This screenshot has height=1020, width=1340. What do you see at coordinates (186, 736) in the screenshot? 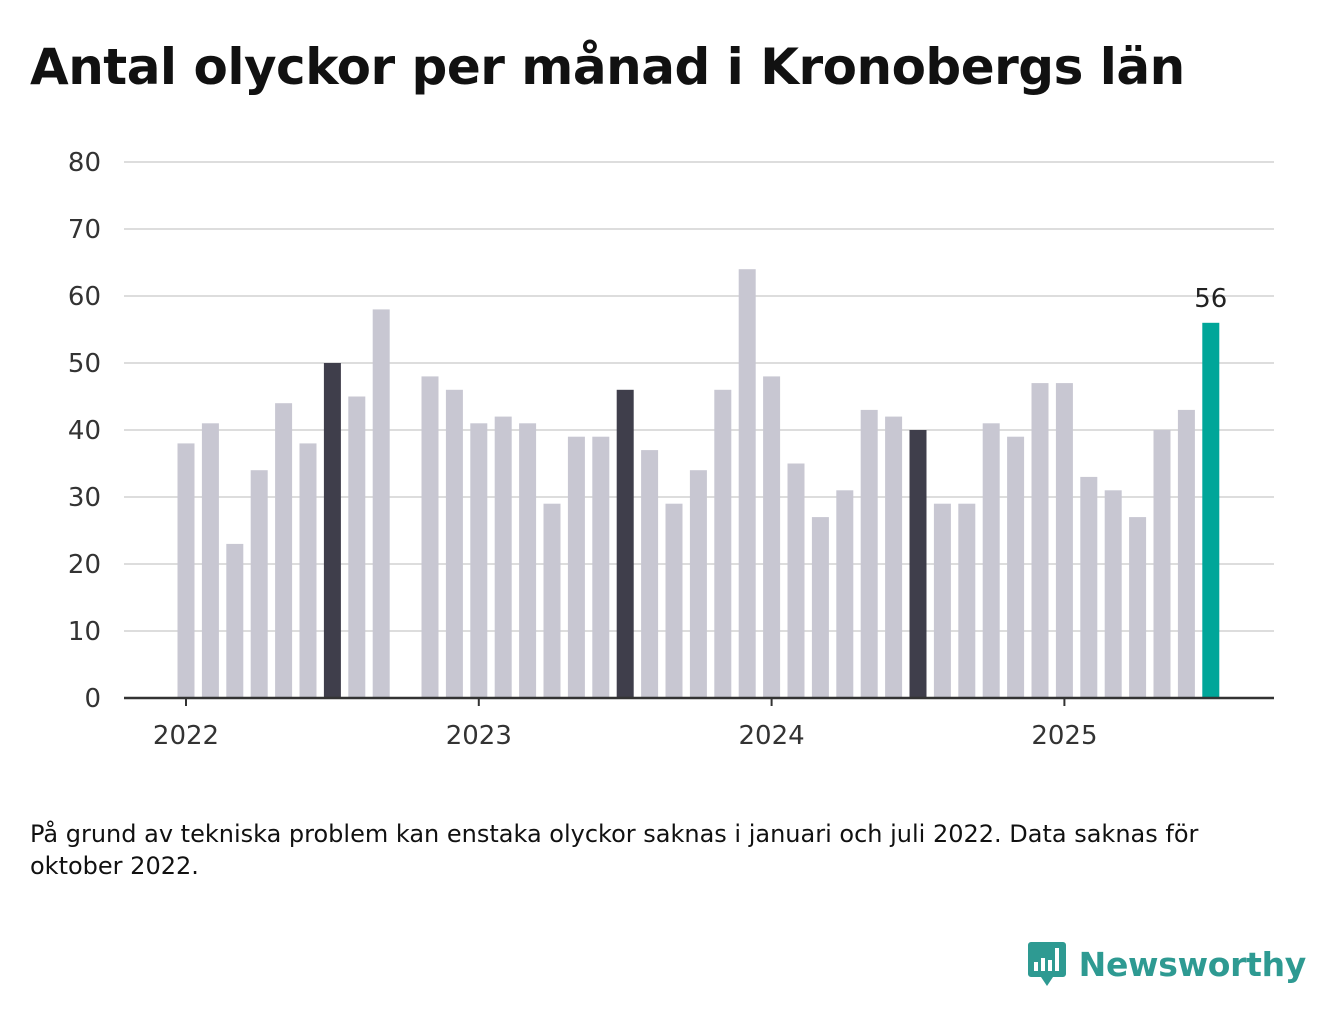
I see `x-tick-label: 2022` at bounding box center [186, 736].